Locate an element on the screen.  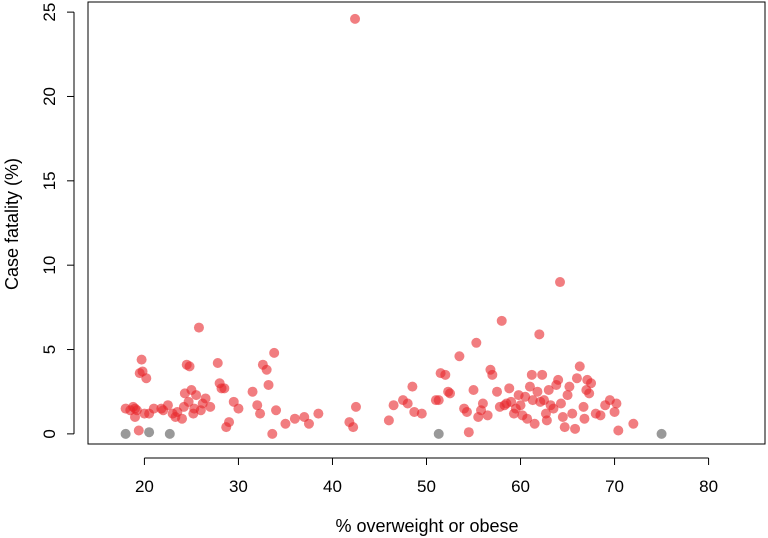
x-tick-label: 30 is located at coordinates (238, 486).